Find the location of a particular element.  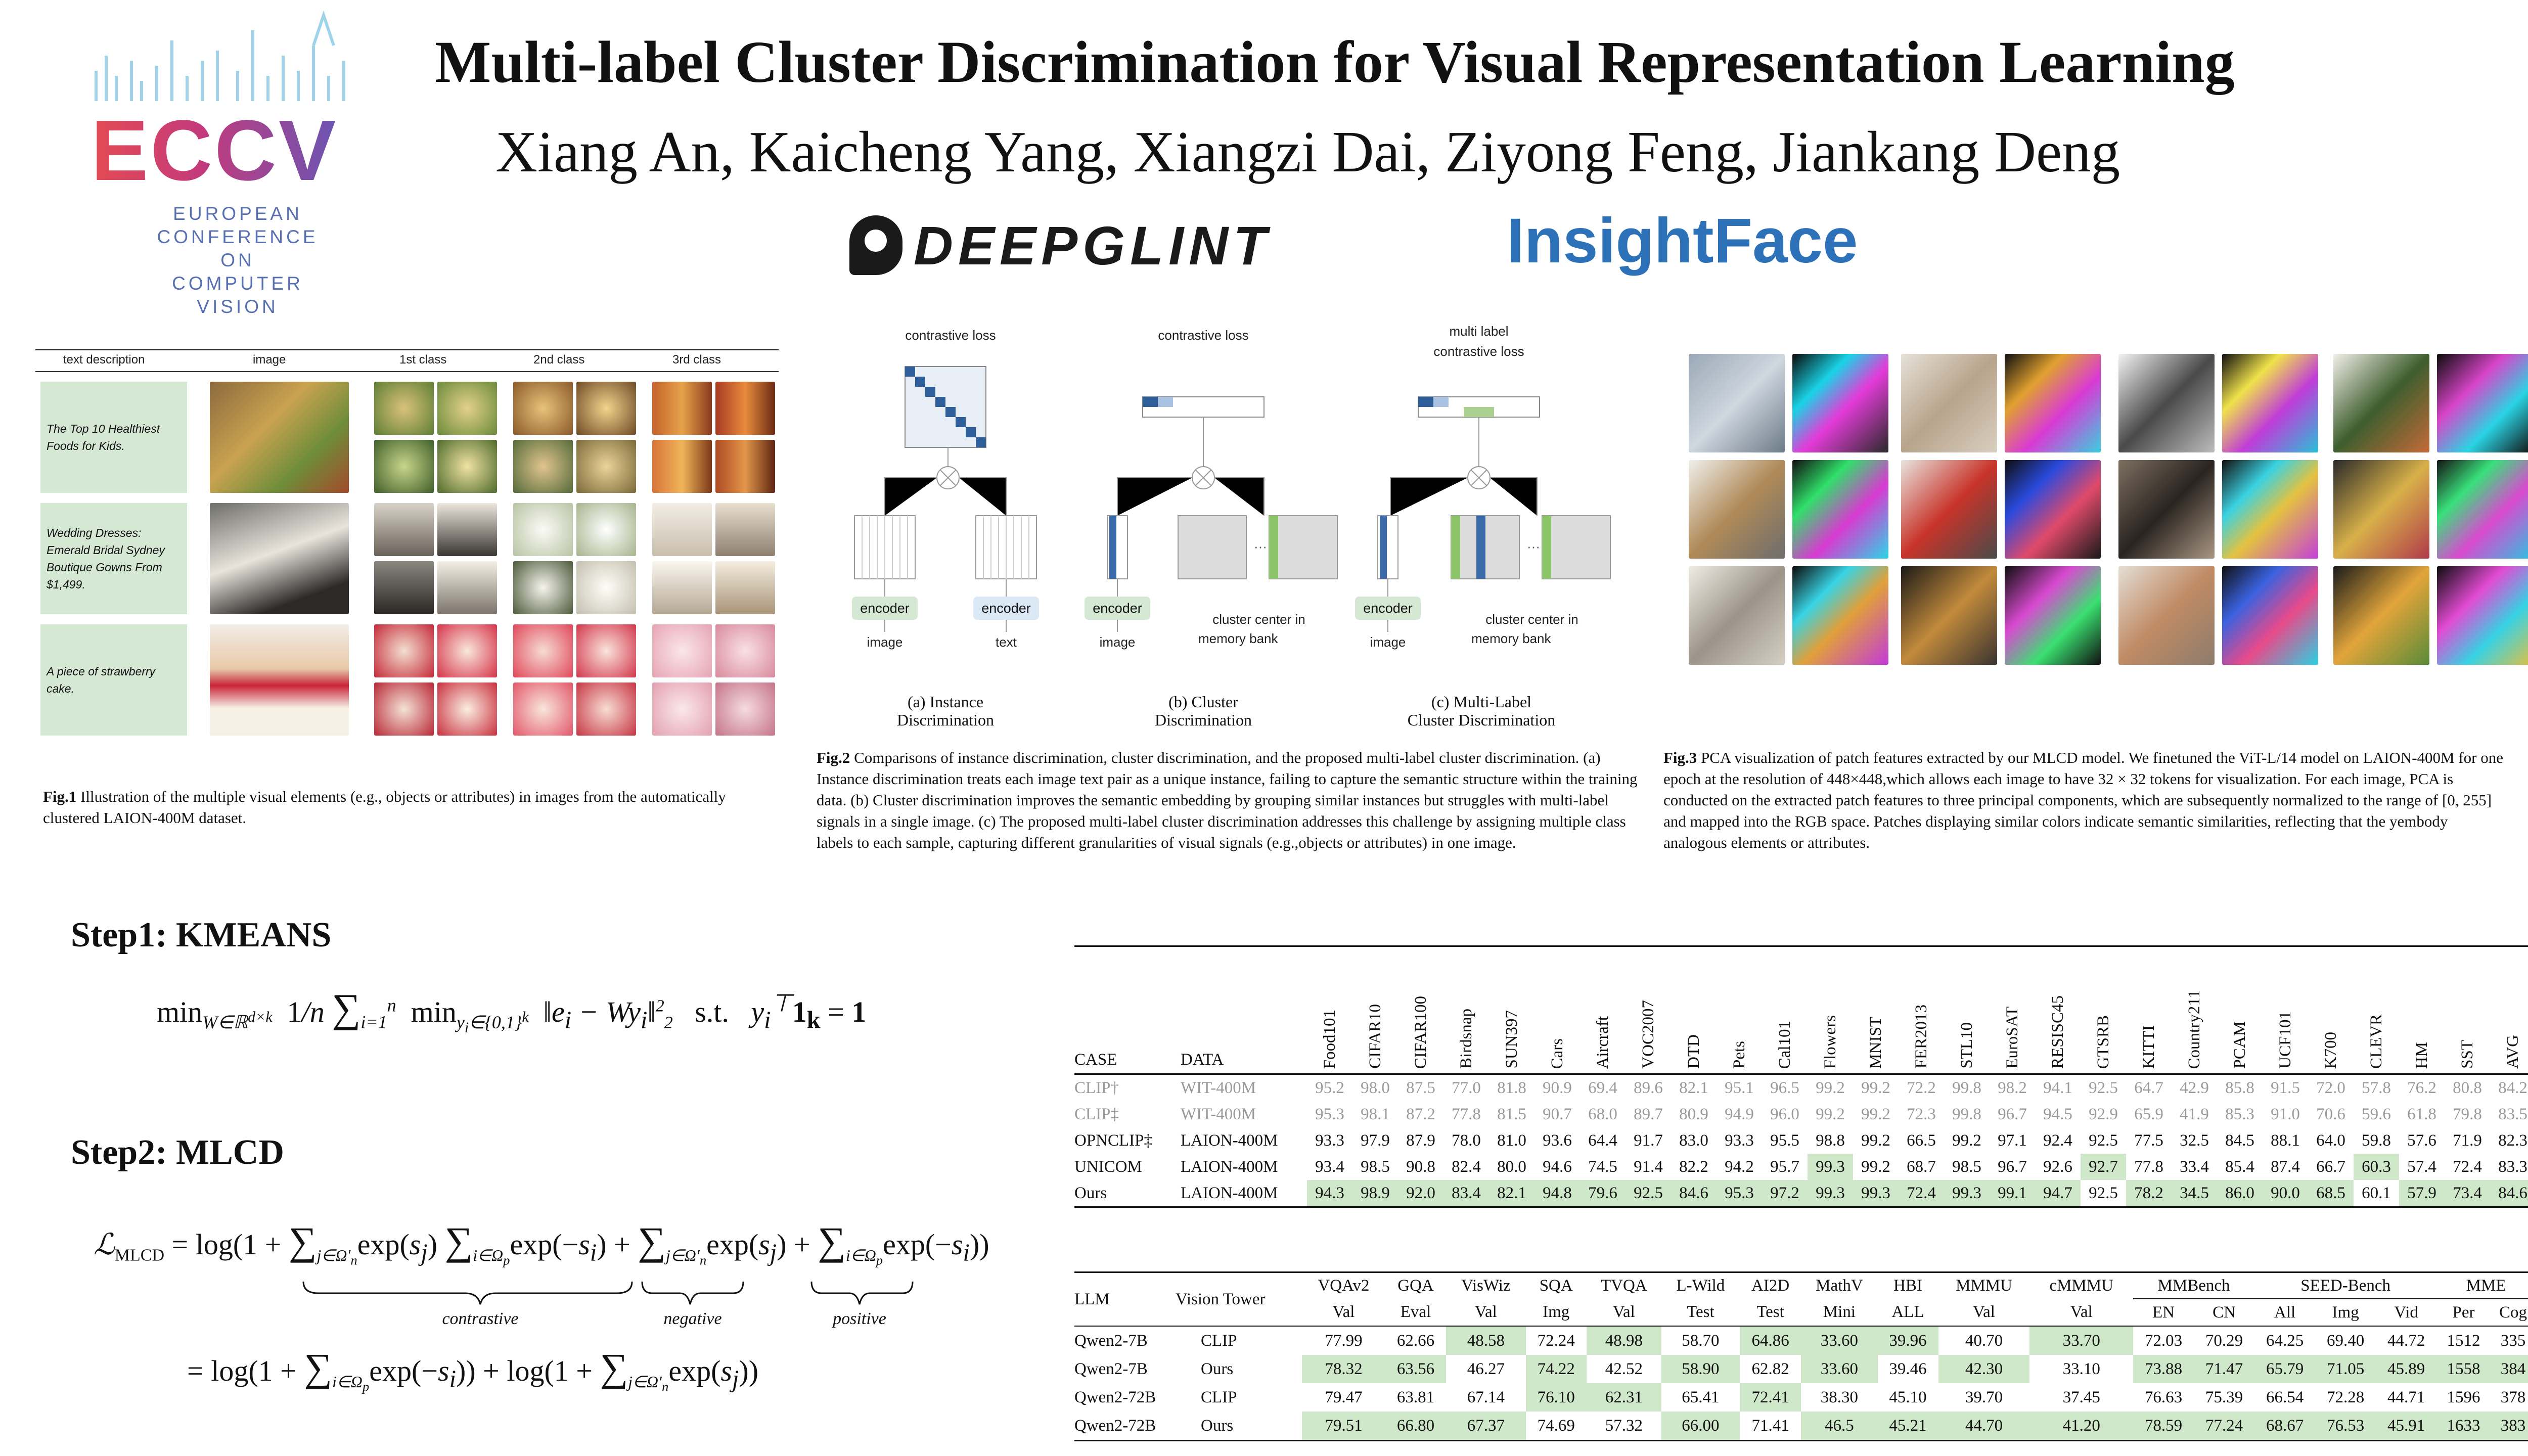

deepglint-logo: DEEPGLINT is located at coordinates (1061, 245).